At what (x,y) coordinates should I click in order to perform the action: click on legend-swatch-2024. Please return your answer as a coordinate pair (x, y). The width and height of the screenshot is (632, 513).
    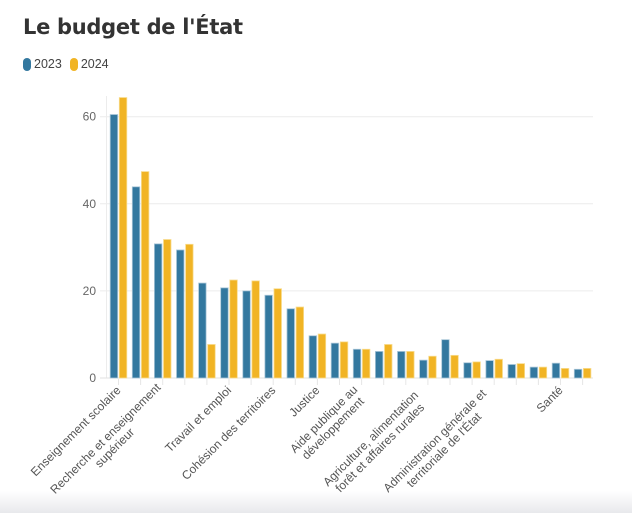
    Looking at the image, I should click on (73, 64).